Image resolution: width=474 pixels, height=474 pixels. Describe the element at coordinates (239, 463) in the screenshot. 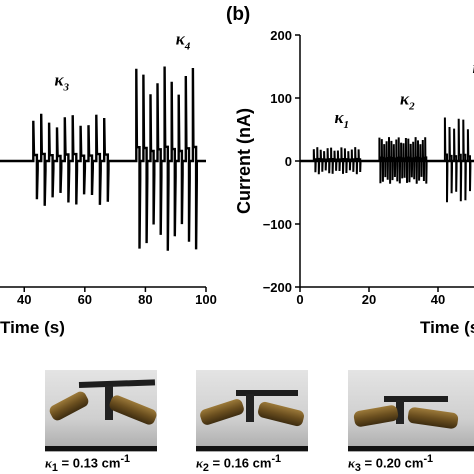

I see `caption-kappa-2: κ2 = 0.16 cm-1` at that location.